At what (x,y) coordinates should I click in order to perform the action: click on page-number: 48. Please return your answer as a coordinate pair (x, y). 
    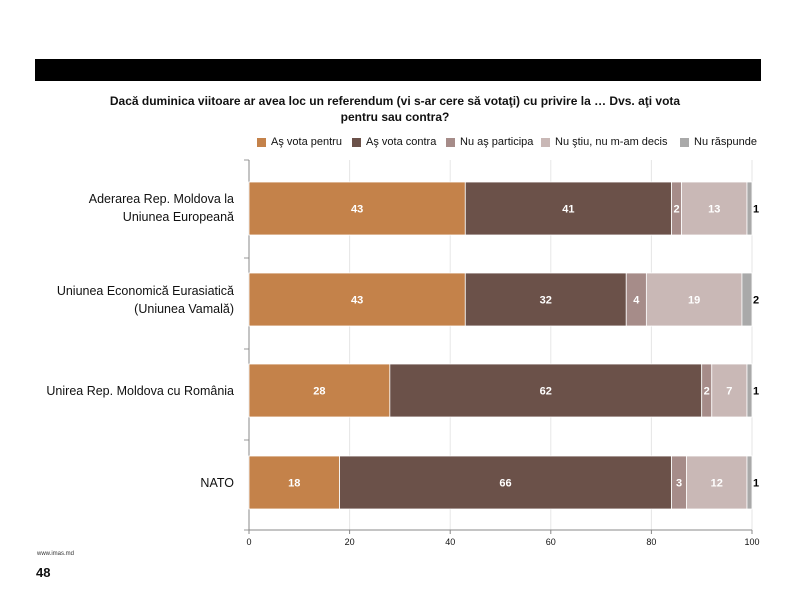
    Looking at the image, I should click on (43, 572).